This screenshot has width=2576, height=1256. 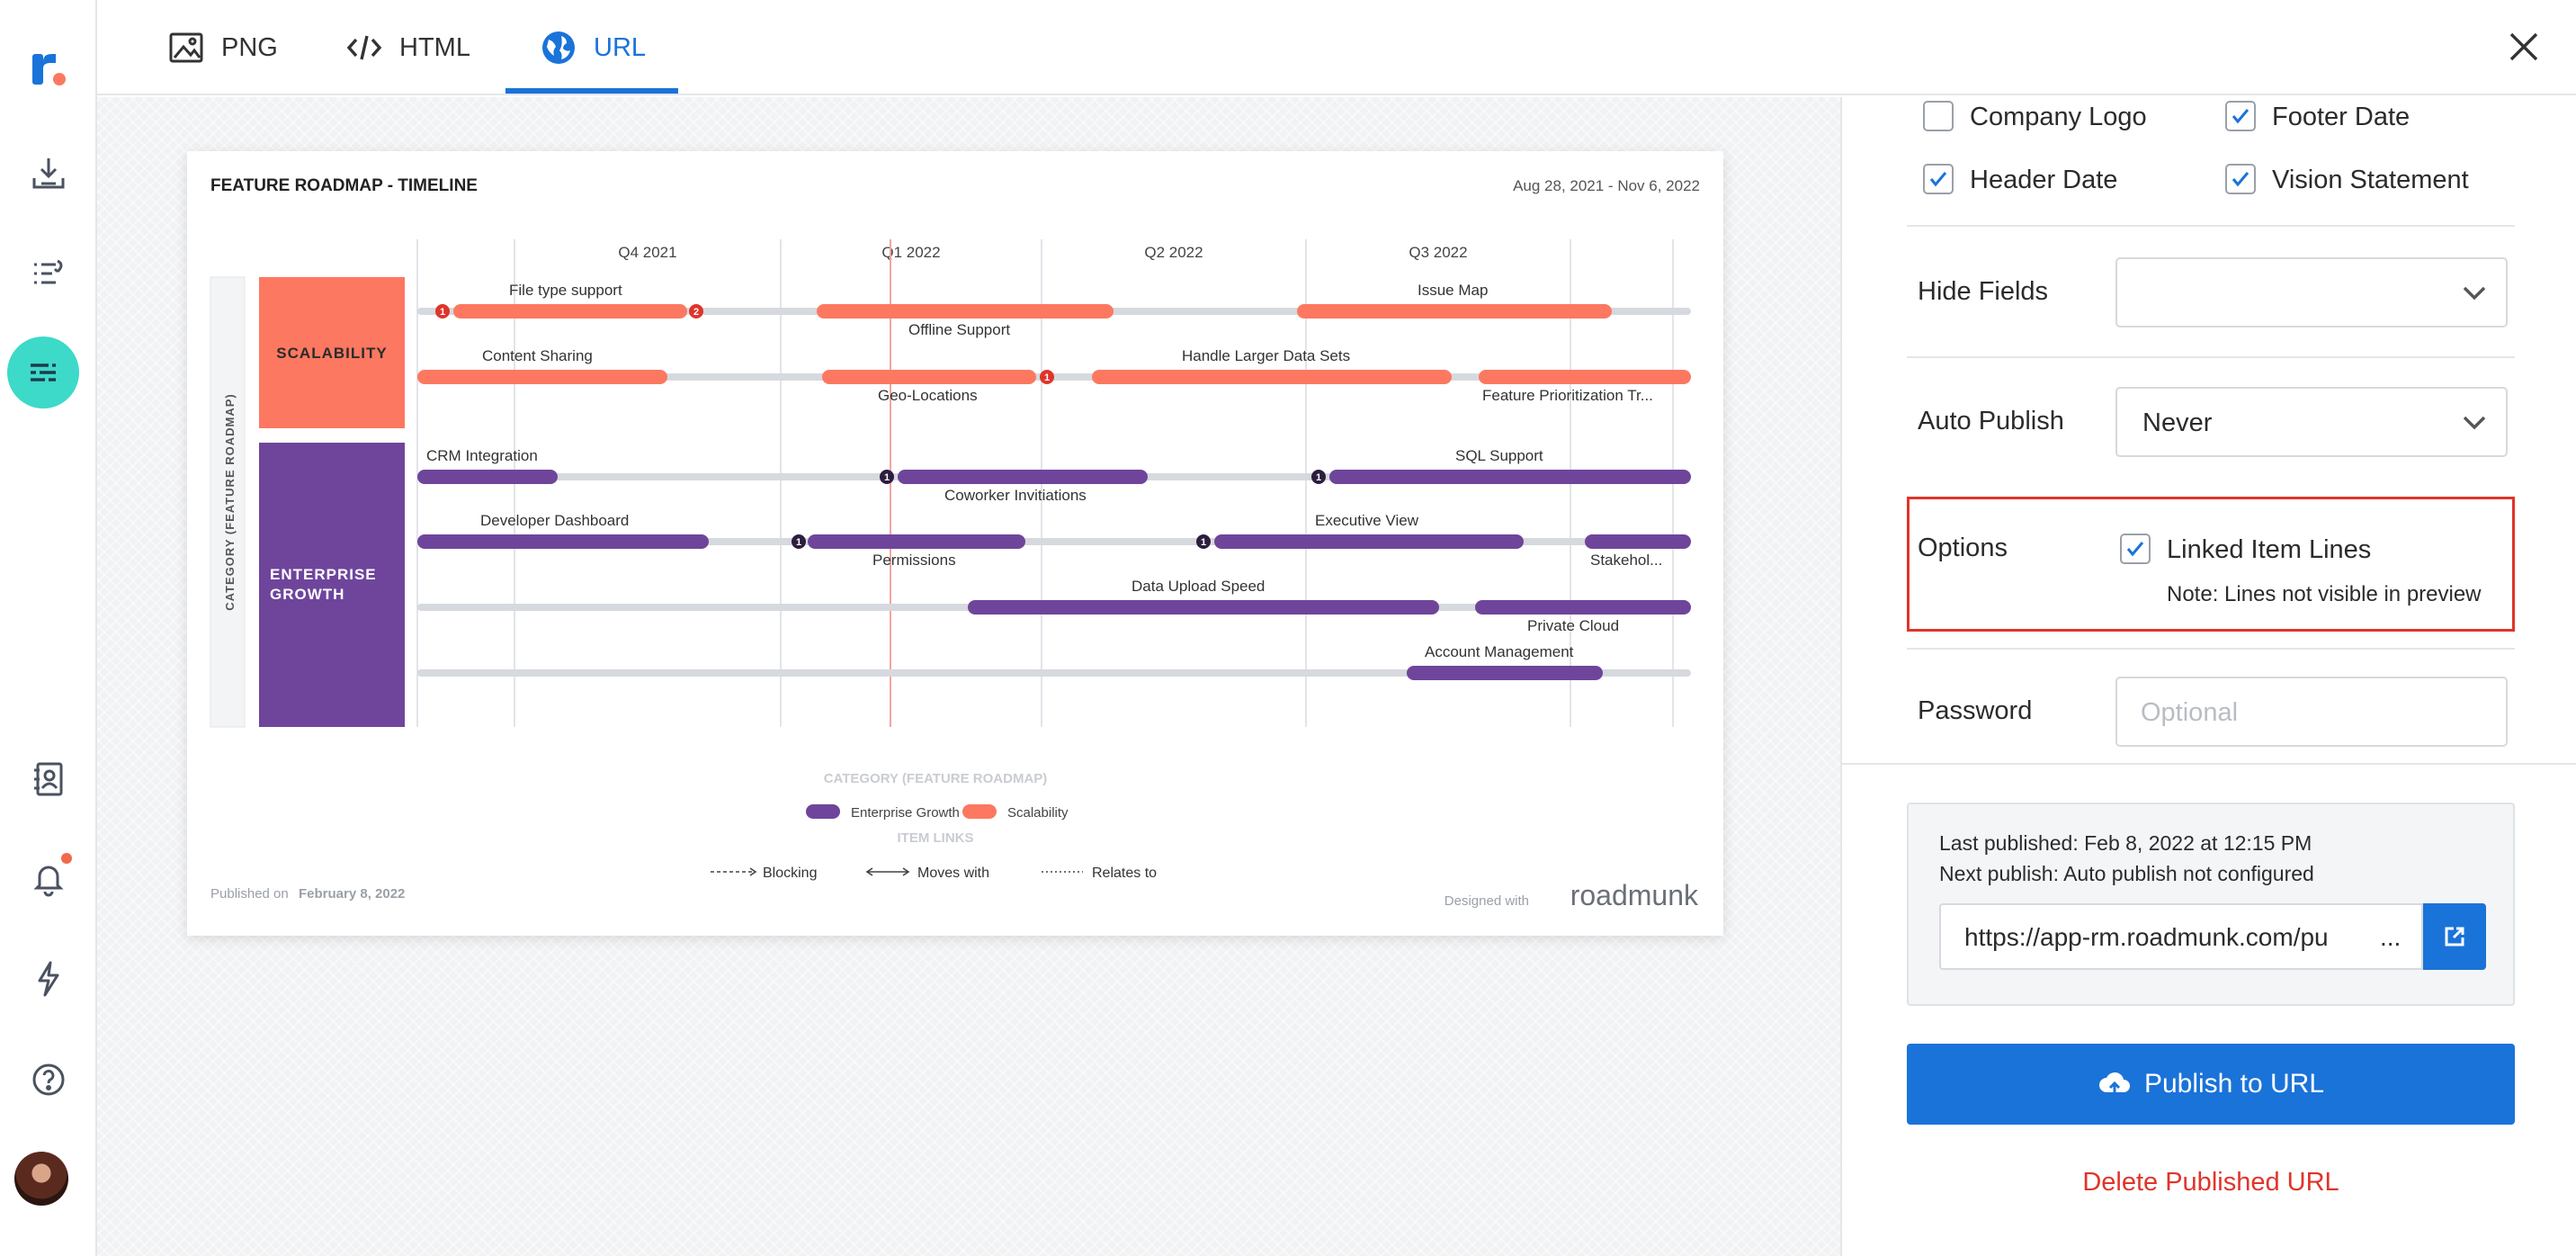 What do you see at coordinates (43, 372) in the screenshot?
I see `roadmap-icon` at bounding box center [43, 372].